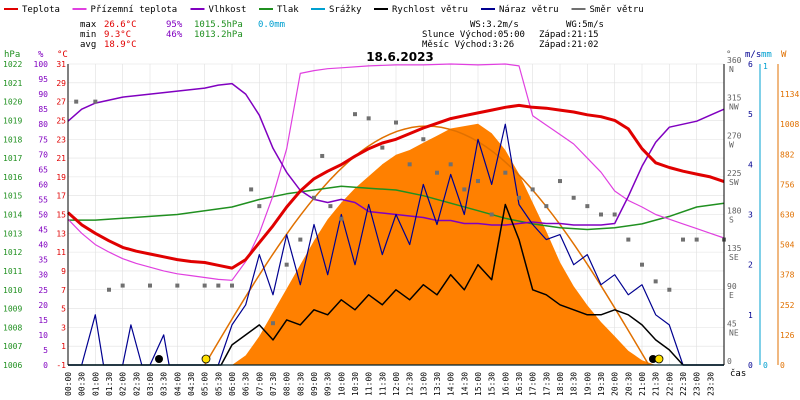  Describe the element at coordinates (232, 384) in the screenshot. I see `x-tick-12: 06:00` at that location.